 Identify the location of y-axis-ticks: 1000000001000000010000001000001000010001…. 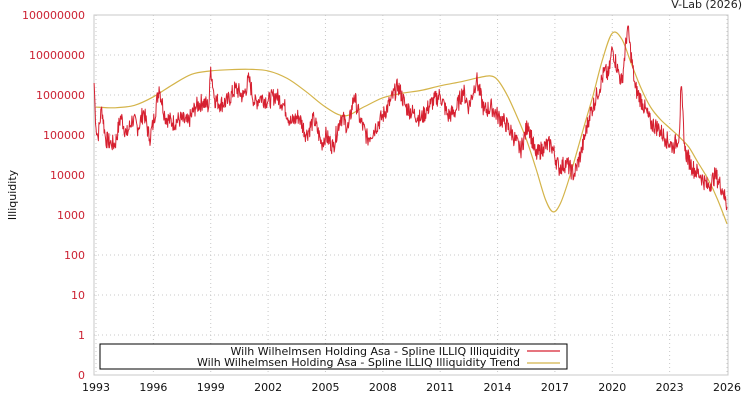
(53, 195).